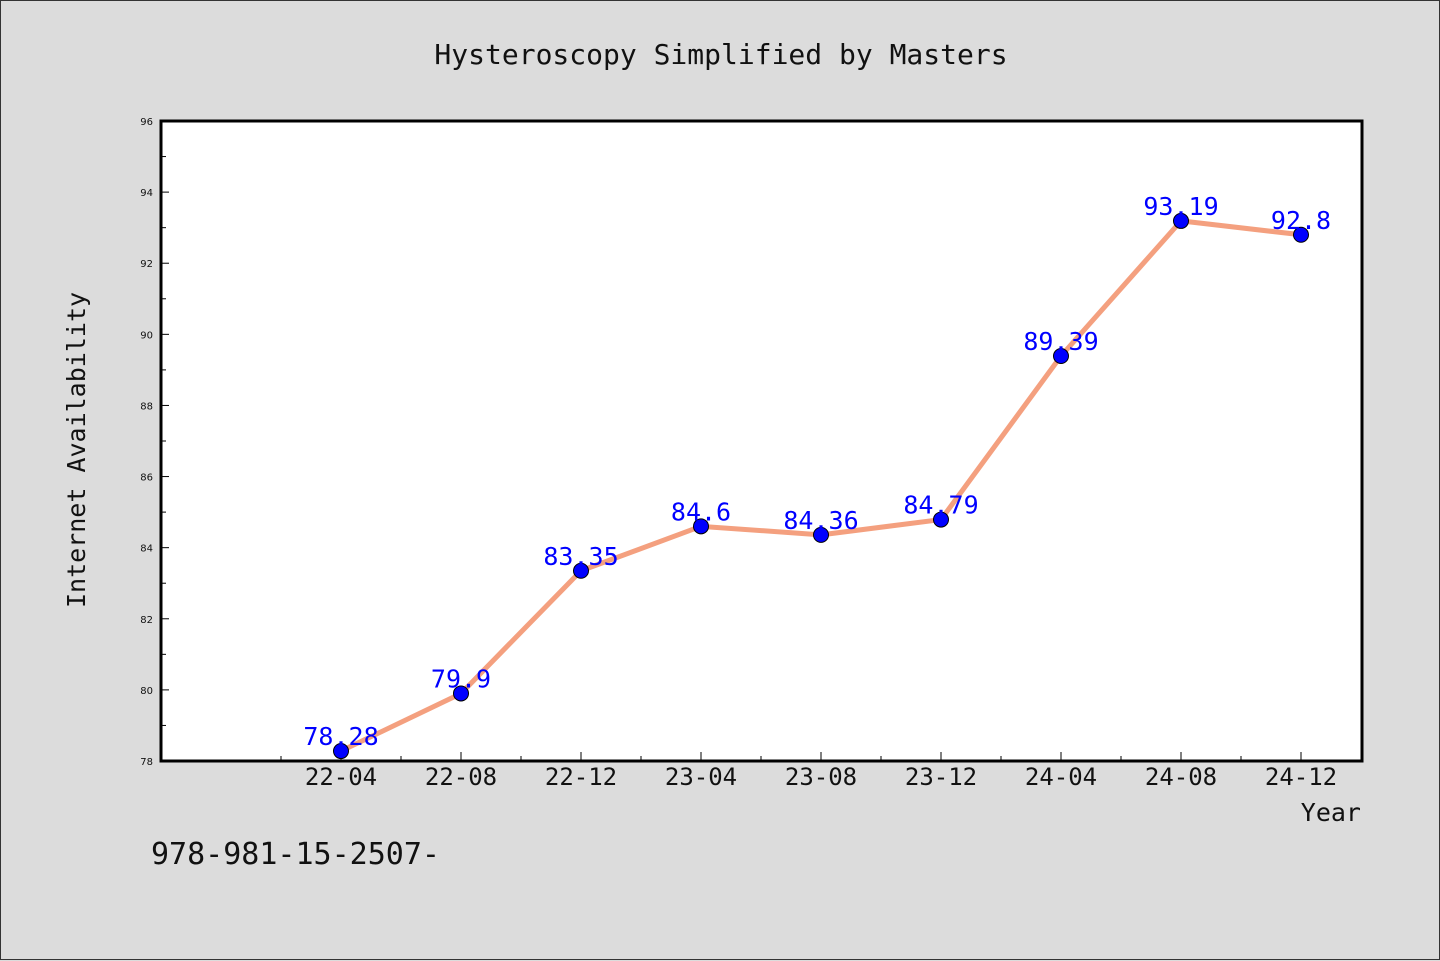 The height and width of the screenshot is (961, 1440). What do you see at coordinates (340, 736) in the screenshot?
I see `data-label: 78.28` at bounding box center [340, 736].